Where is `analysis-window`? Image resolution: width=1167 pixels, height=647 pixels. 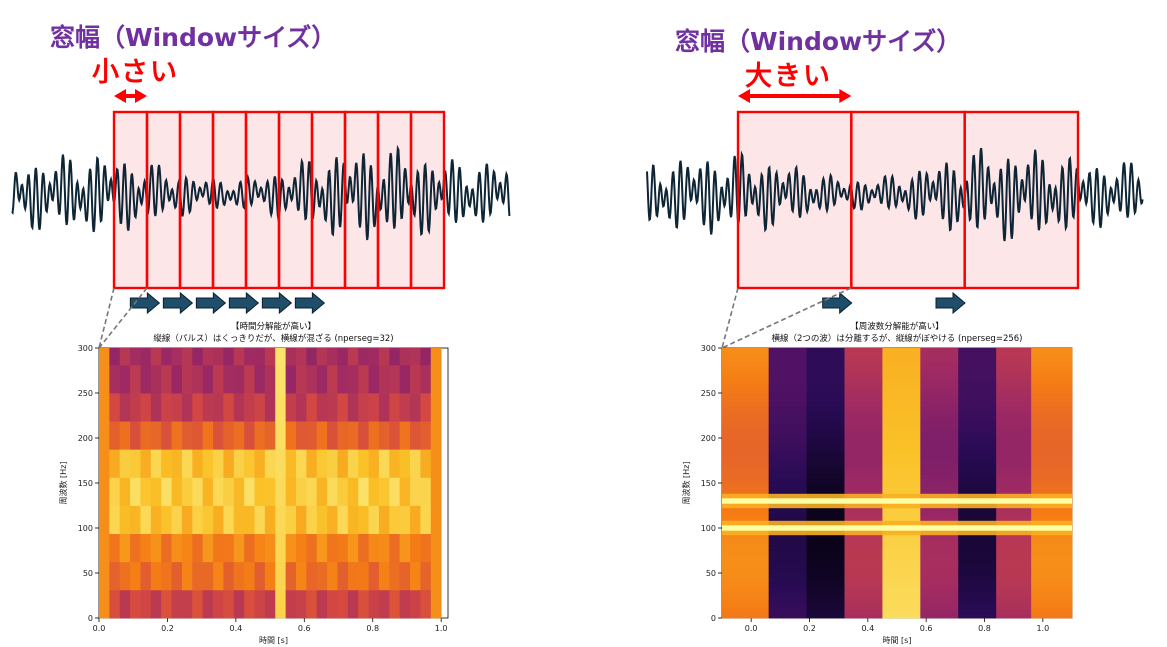
analysis-window is located at coordinates (1021, 200).